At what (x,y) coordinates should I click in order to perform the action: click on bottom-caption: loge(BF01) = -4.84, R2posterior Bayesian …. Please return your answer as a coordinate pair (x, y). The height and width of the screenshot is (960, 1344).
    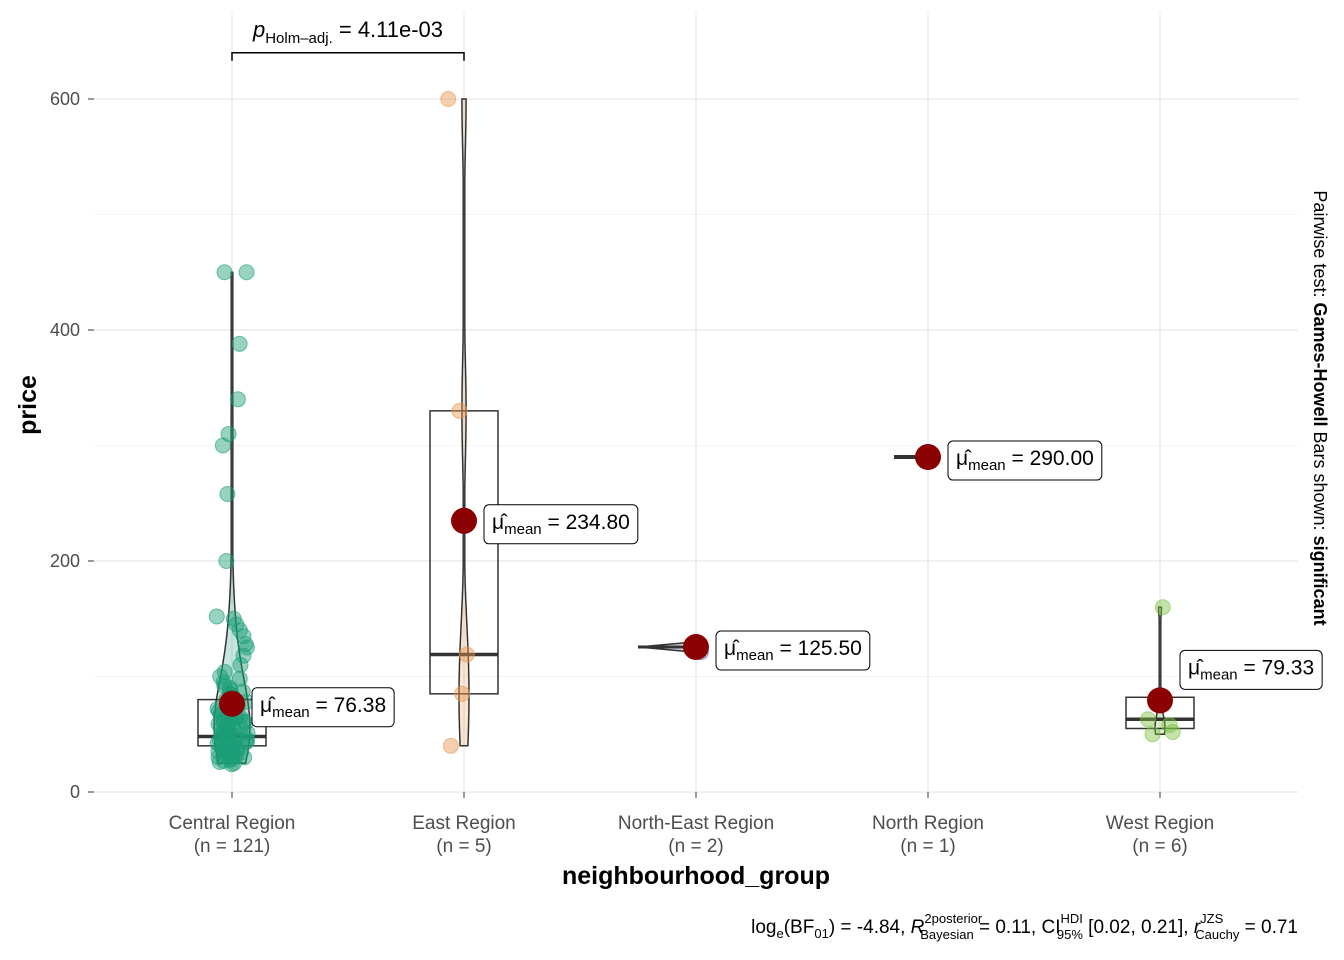
    Looking at the image, I should click on (1024, 926).